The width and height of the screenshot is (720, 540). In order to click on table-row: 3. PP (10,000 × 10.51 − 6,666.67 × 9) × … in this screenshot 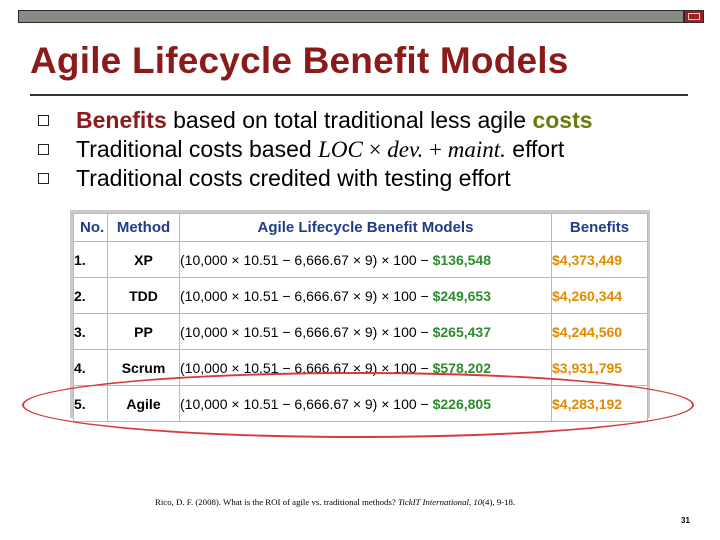, I will do `click(360, 331)`.